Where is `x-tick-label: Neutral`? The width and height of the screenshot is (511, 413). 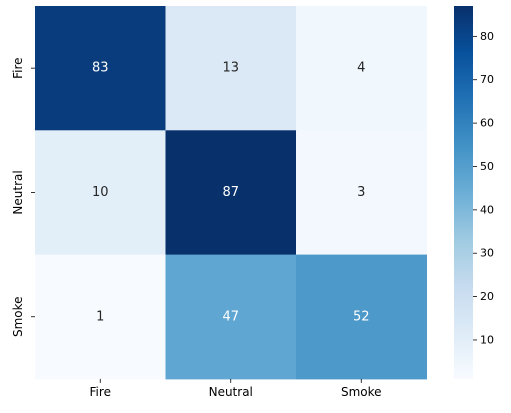 x-tick-label: Neutral is located at coordinates (231, 392).